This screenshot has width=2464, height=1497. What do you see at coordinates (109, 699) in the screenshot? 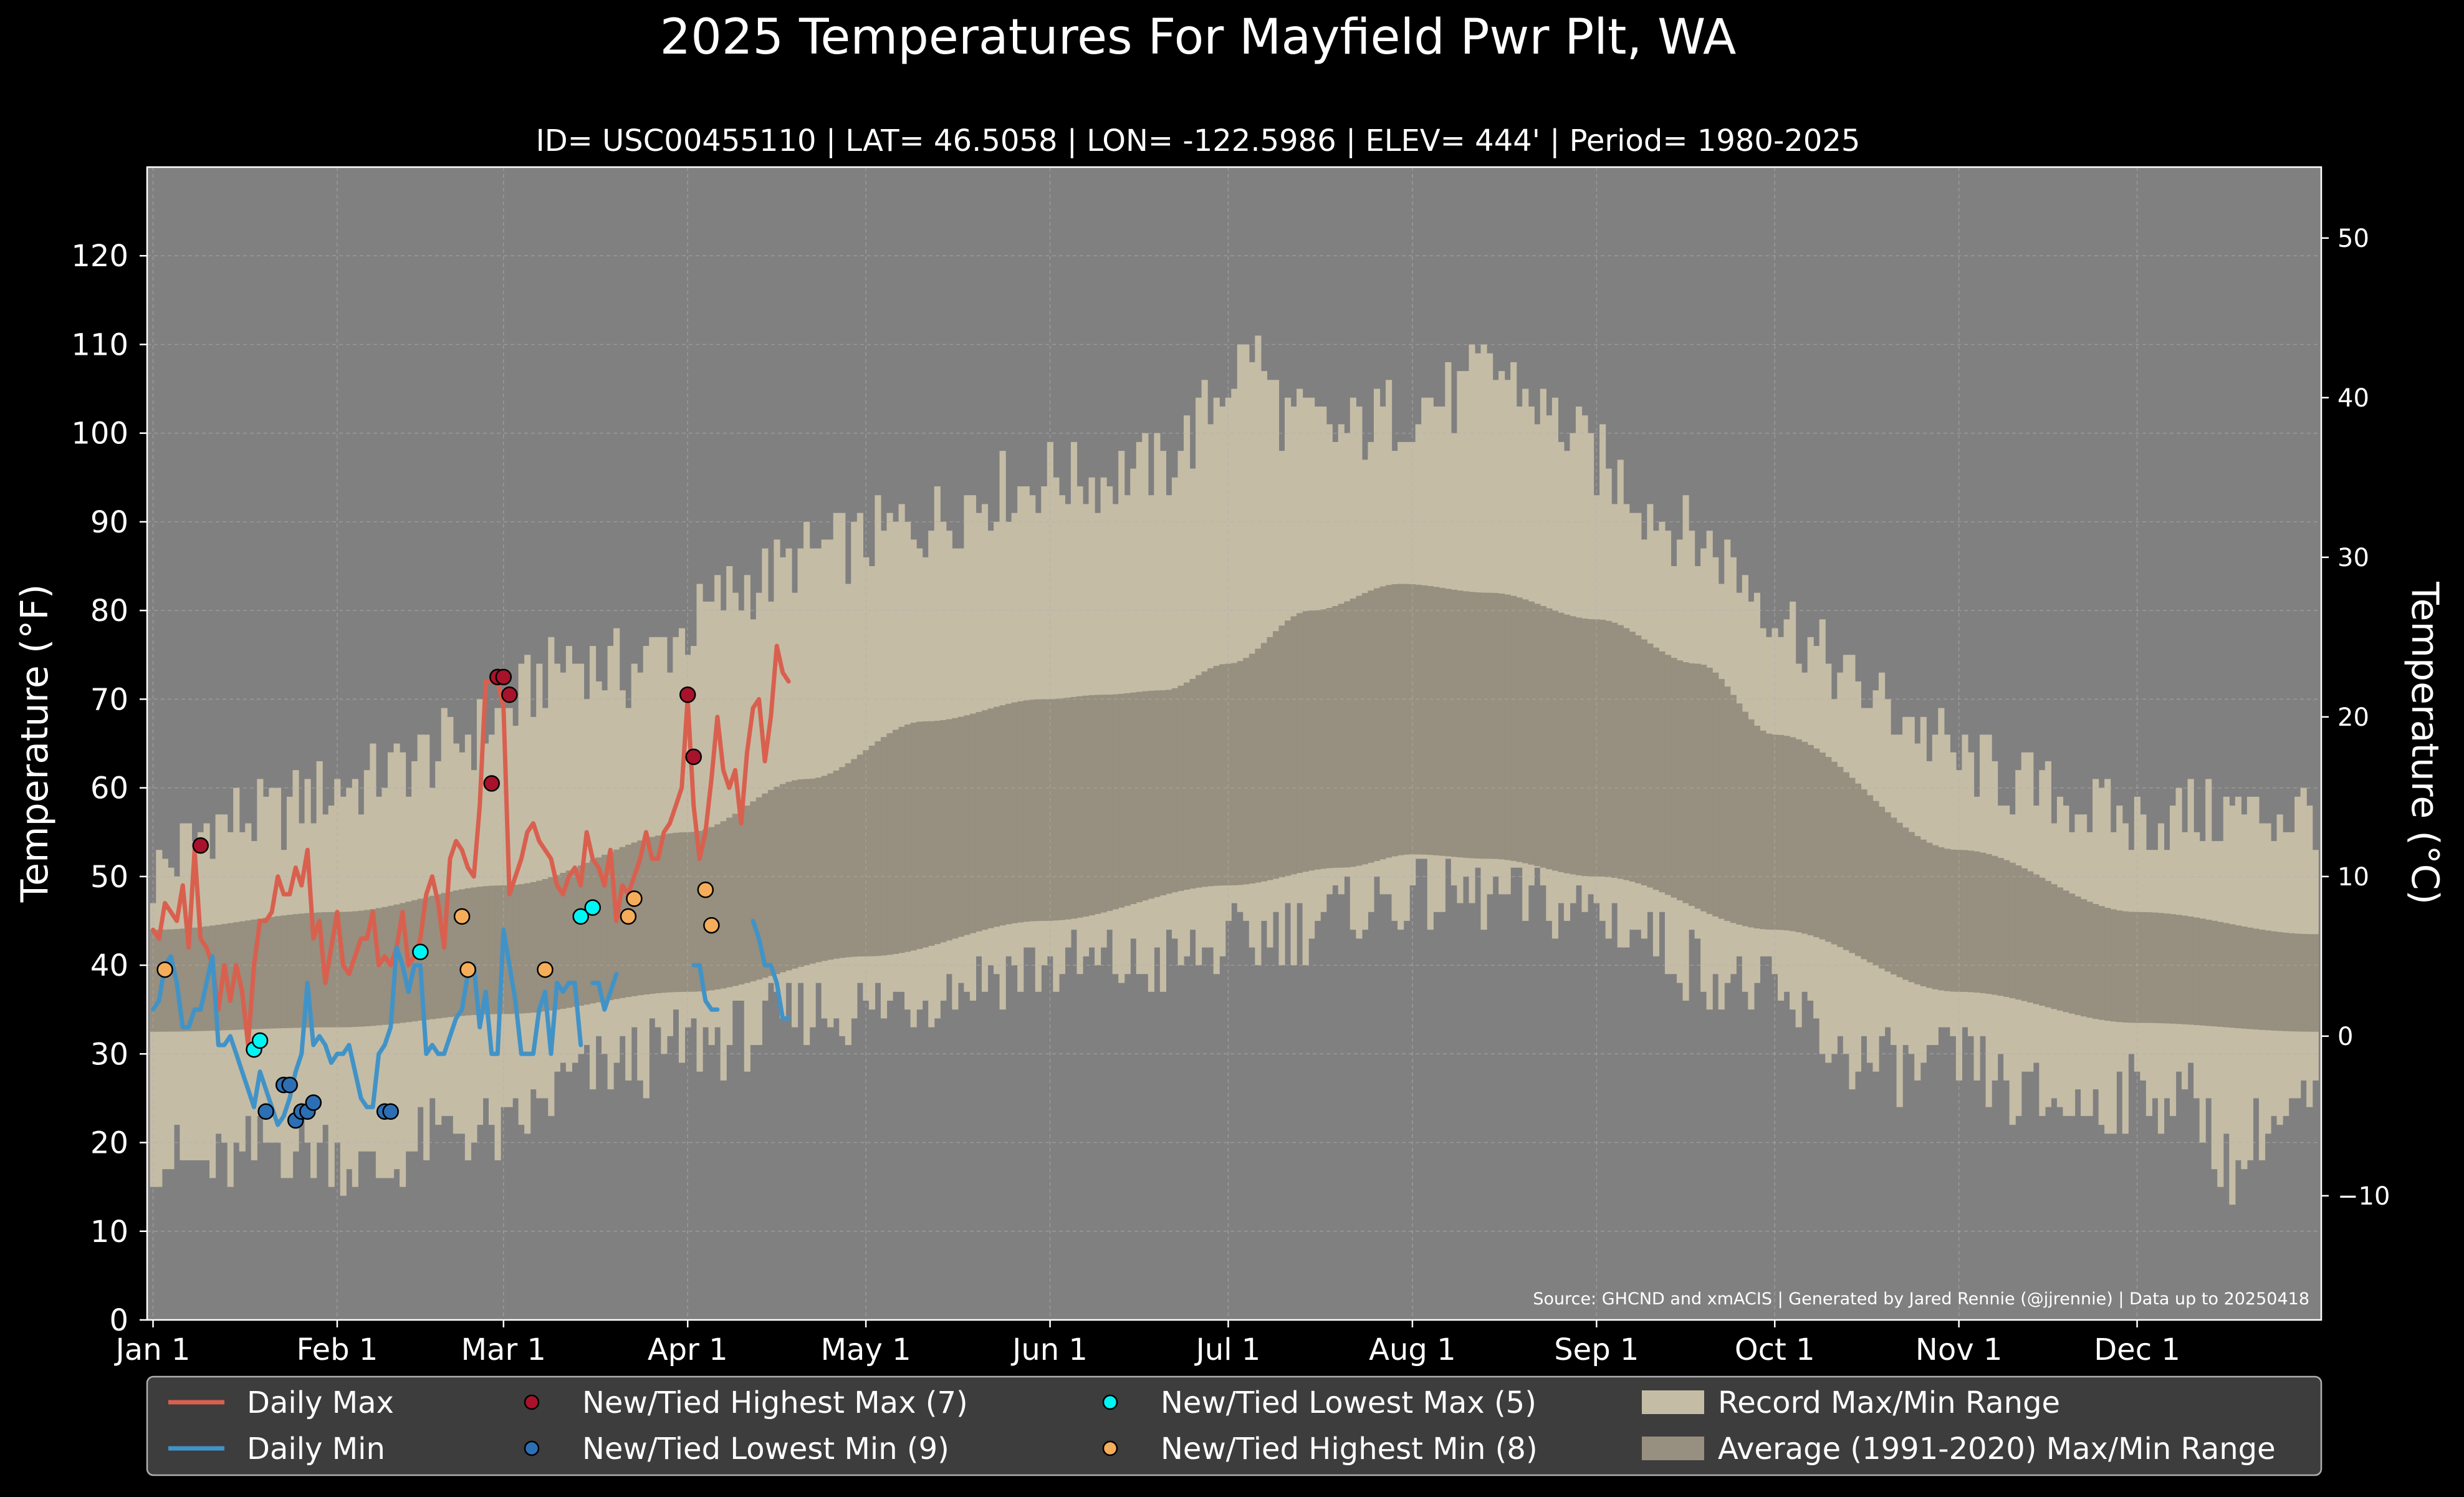
I see `y-tick-label-left: 70` at bounding box center [109, 699].